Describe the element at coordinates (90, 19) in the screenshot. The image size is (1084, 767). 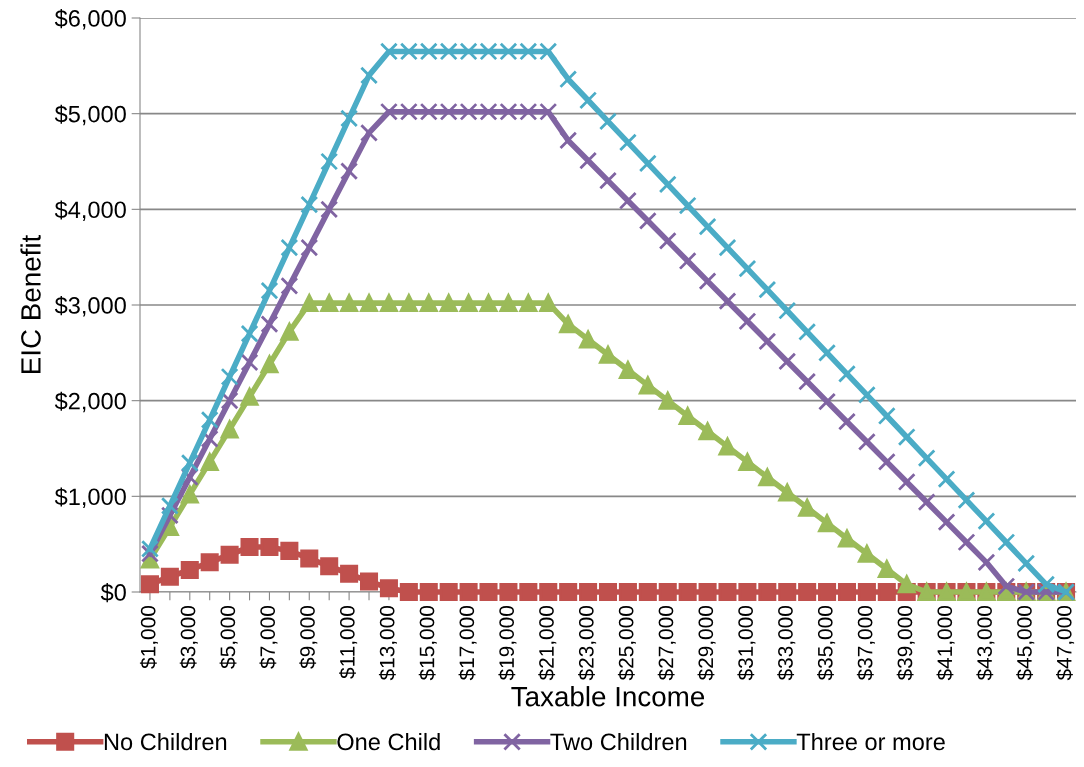
I see `y-tick-label: $6,000` at that location.